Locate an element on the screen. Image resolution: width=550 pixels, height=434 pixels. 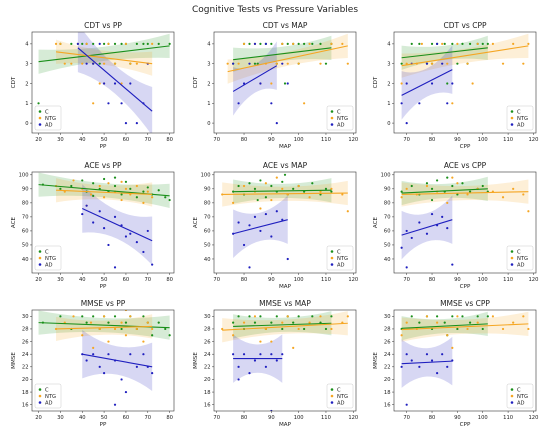
legend-box is located at coordinates (340, 118).